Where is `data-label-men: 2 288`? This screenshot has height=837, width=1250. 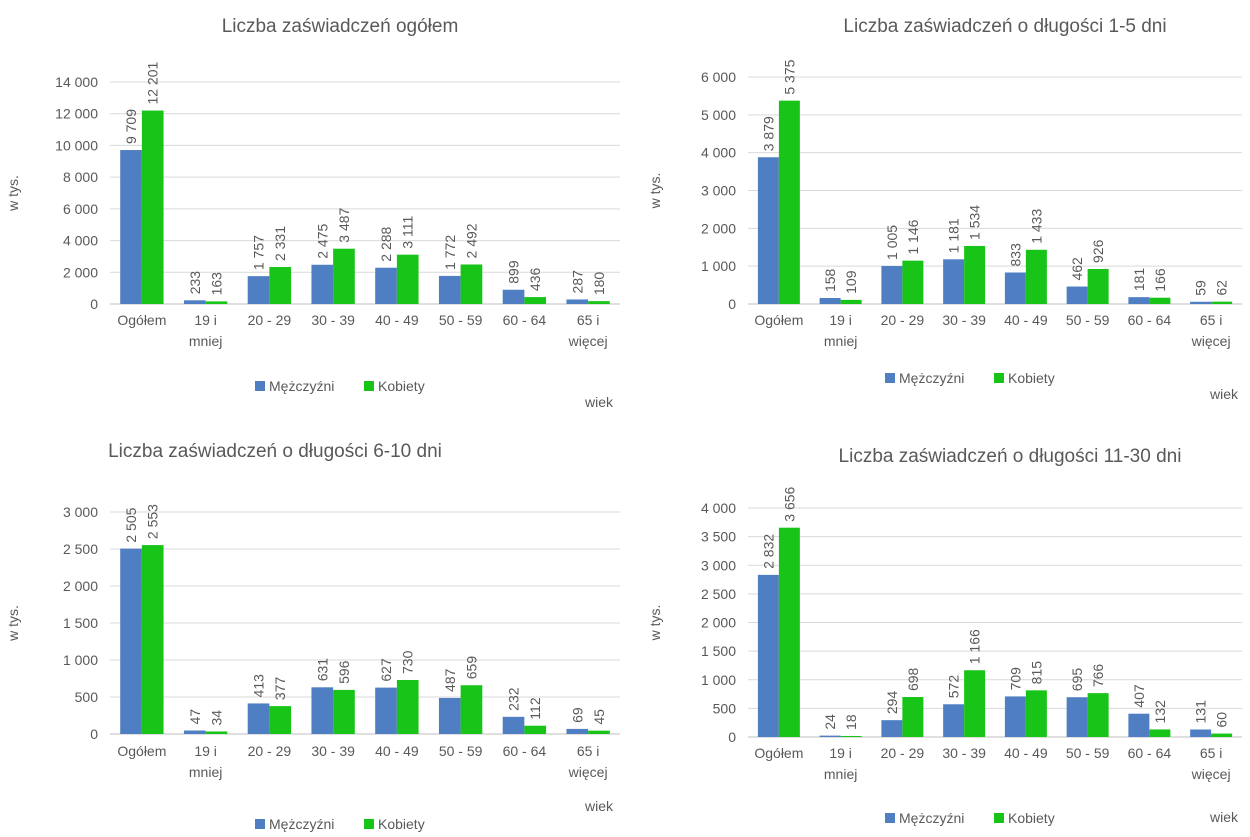
data-label-men: 2 288 is located at coordinates (386, 243).